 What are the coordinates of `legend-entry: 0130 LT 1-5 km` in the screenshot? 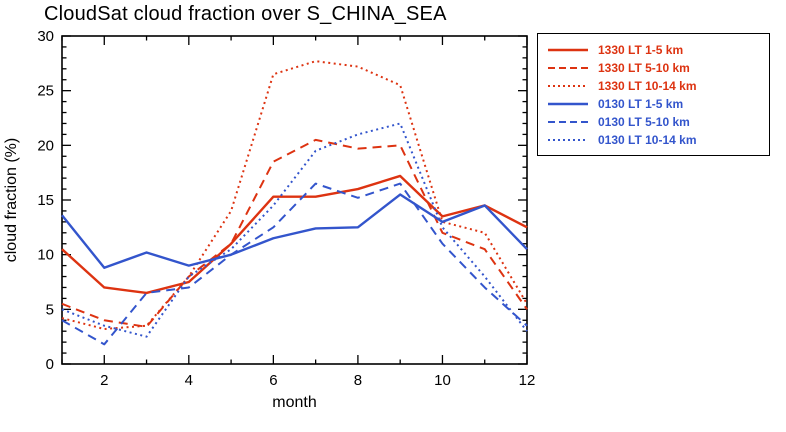 It's located at (653, 103).